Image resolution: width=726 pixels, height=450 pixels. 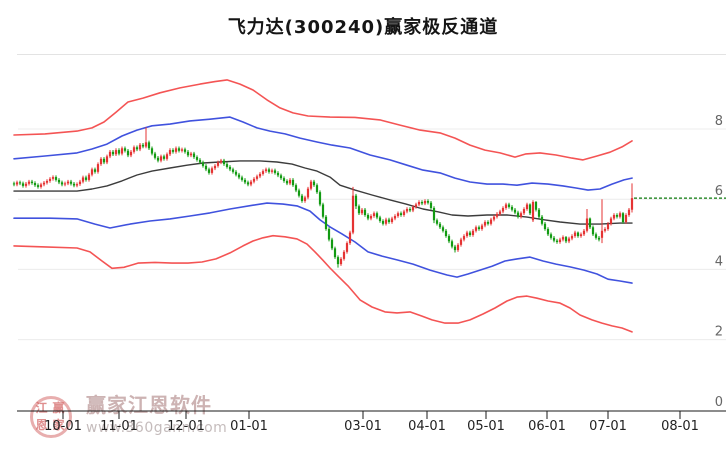 I want to click on y-axis-label: 8, so click(x=719, y=121).